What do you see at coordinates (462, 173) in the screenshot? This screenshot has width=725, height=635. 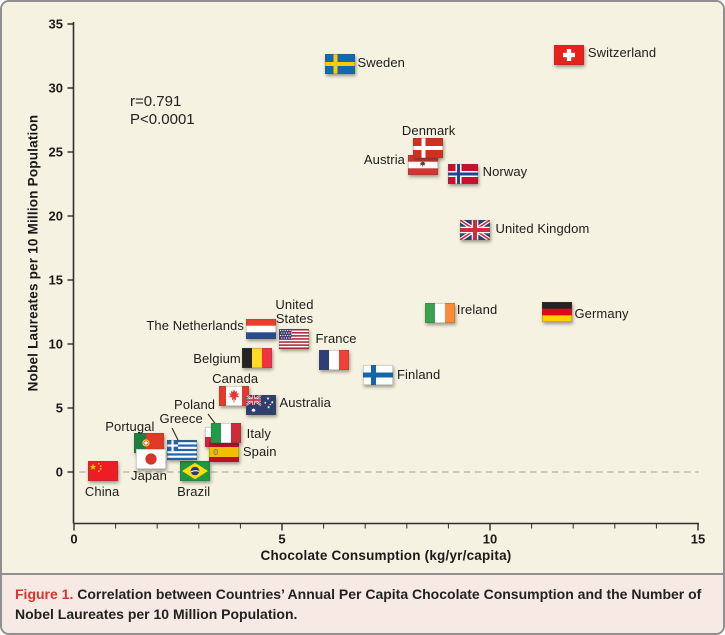 I see `flag-norway` at bounding box center [462, 173].